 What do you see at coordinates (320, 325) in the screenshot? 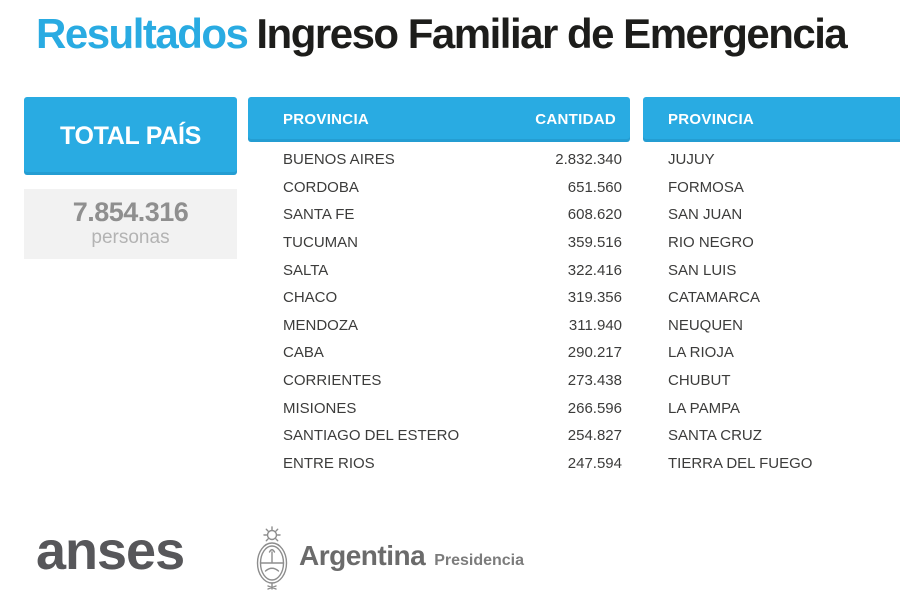
I see `row-provincia: MENDOZA` at bounding box center [320, 325].